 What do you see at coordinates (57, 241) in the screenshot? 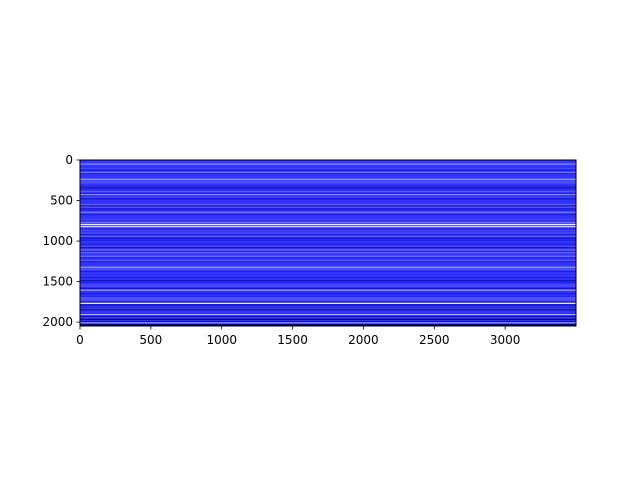
I see `y-tick-label: 1000` at bounding box center [57, 241].